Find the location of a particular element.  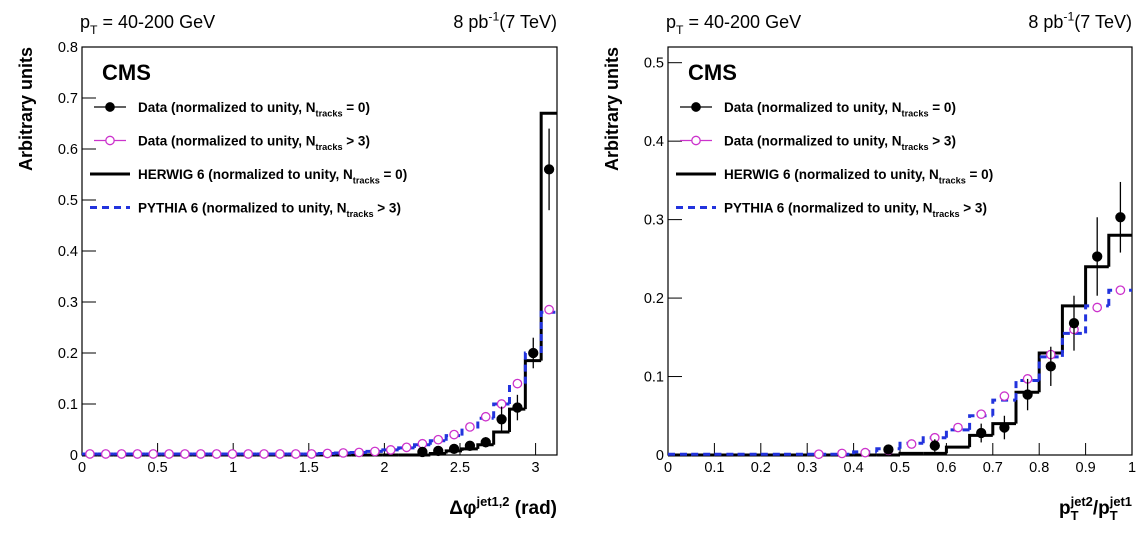

annotation-left-part: = 40-200 GeV is located at coordinates (157, 22).